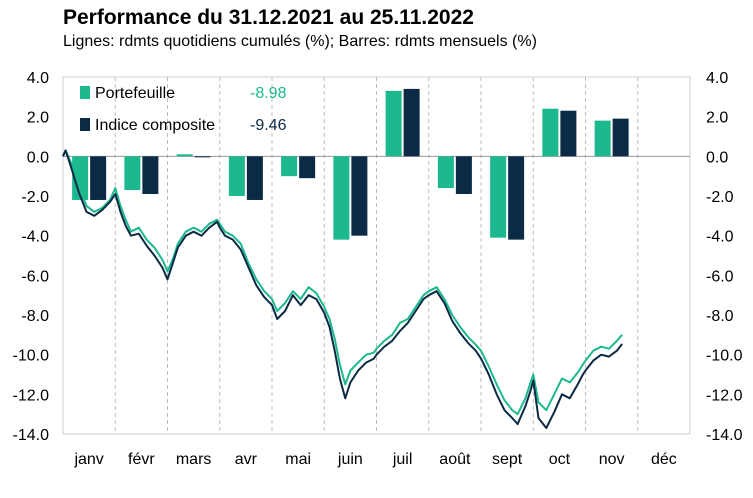  What do you see at coordinates (85, 92) in the screenshot?
I see `legend-swatch-portefeuille` at bounding box center [85, 92].